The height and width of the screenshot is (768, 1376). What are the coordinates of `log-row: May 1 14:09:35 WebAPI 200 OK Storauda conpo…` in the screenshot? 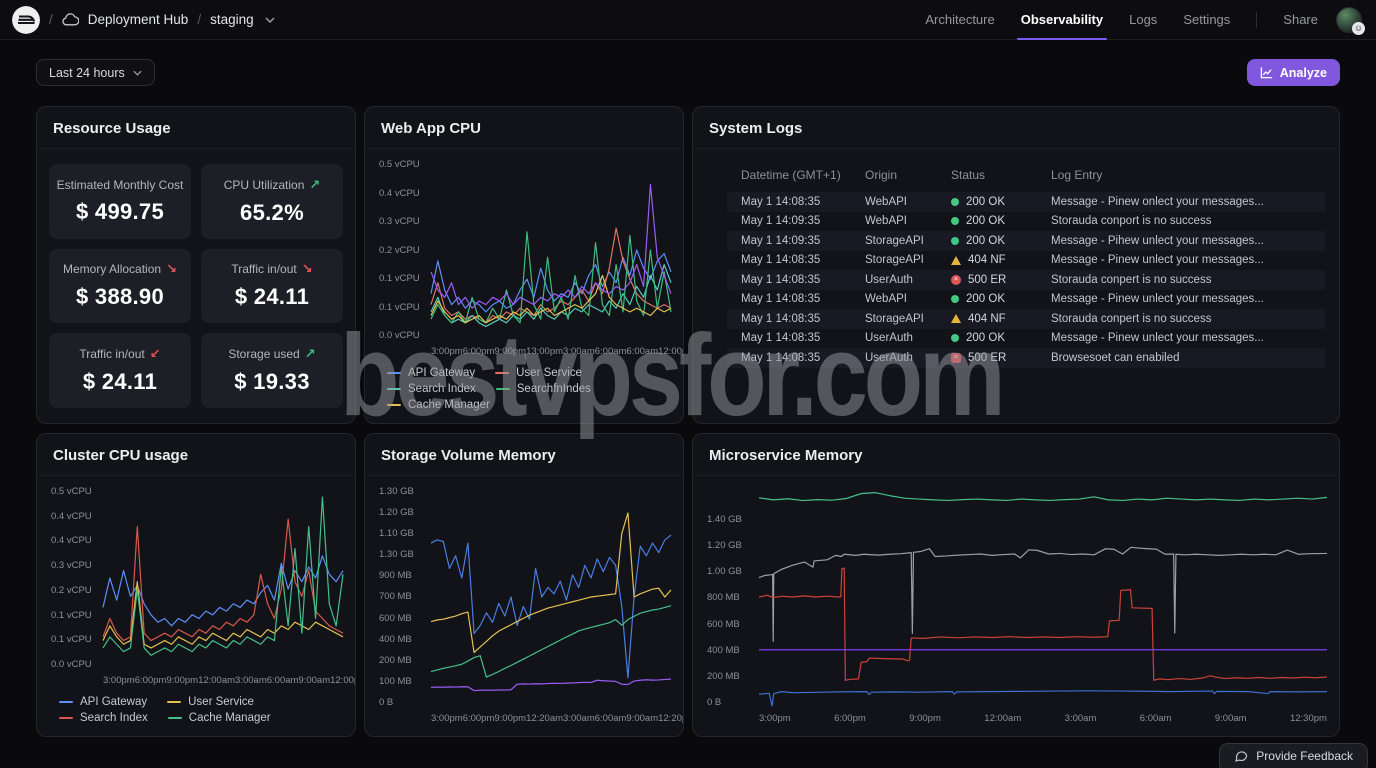 It's located at (1026, 222).